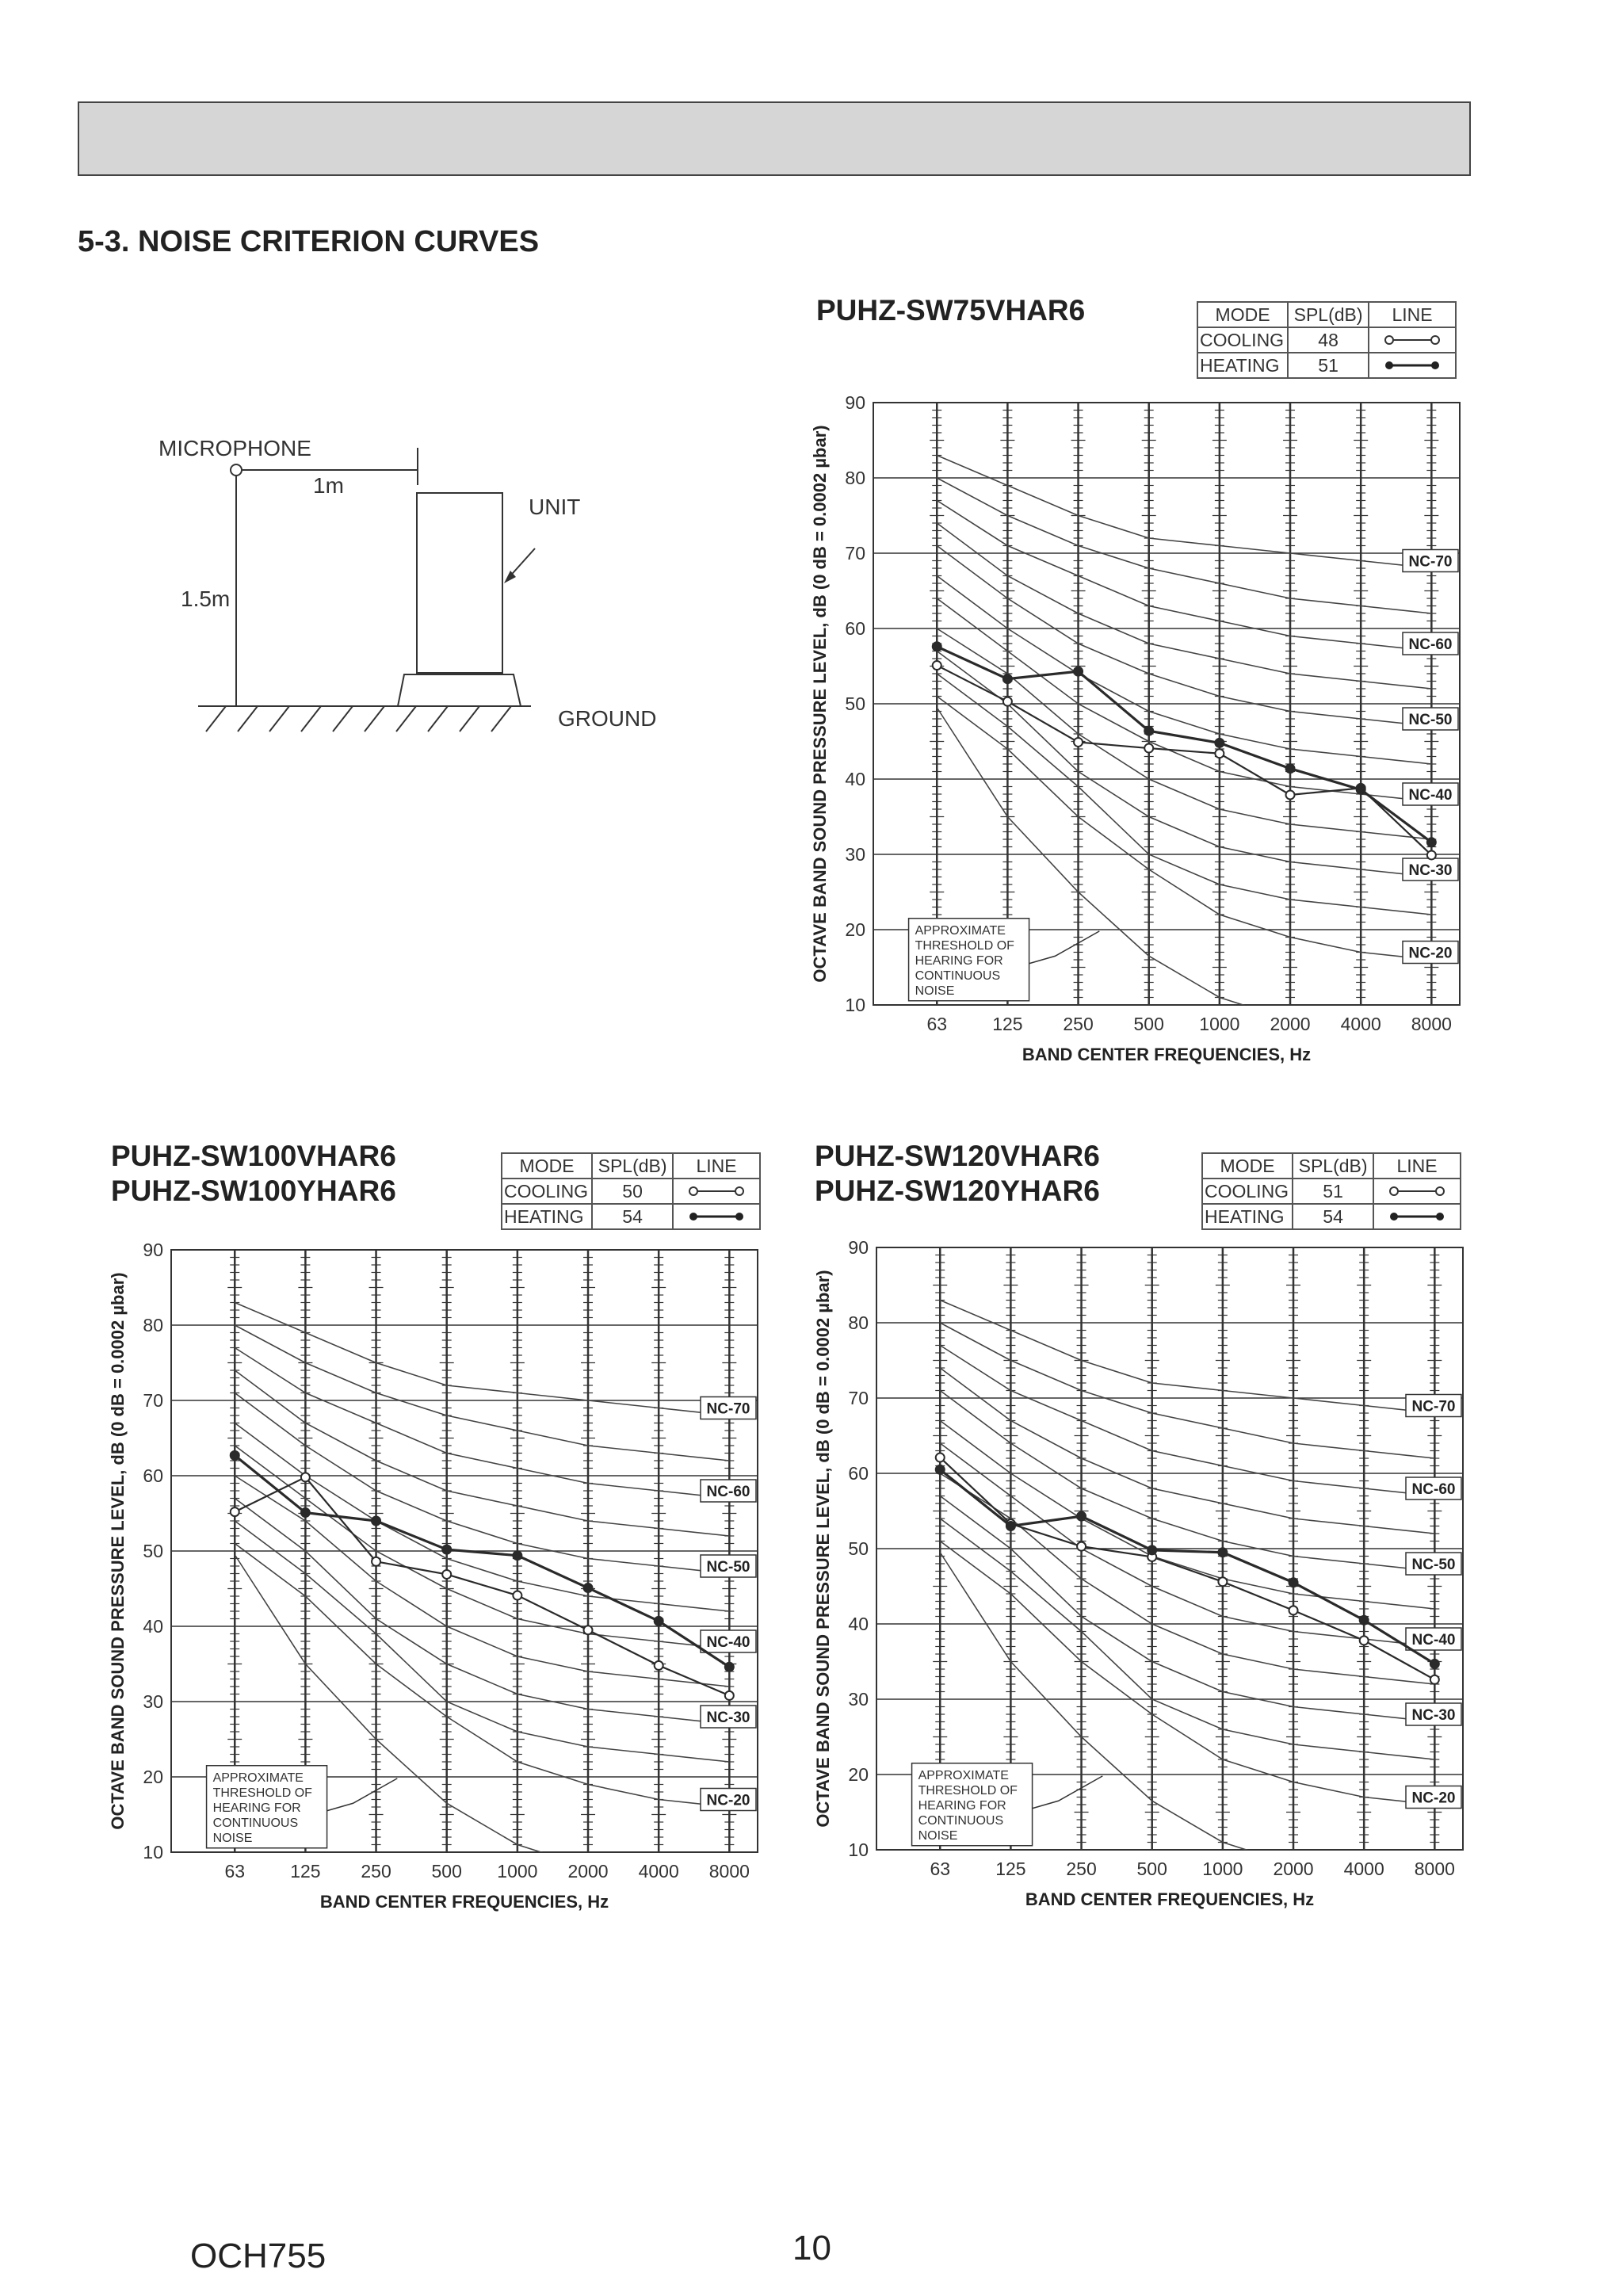  Describe the element at coordinates (235, 1871) in the screenshot. I see `x-tick-label: 63` at that location.